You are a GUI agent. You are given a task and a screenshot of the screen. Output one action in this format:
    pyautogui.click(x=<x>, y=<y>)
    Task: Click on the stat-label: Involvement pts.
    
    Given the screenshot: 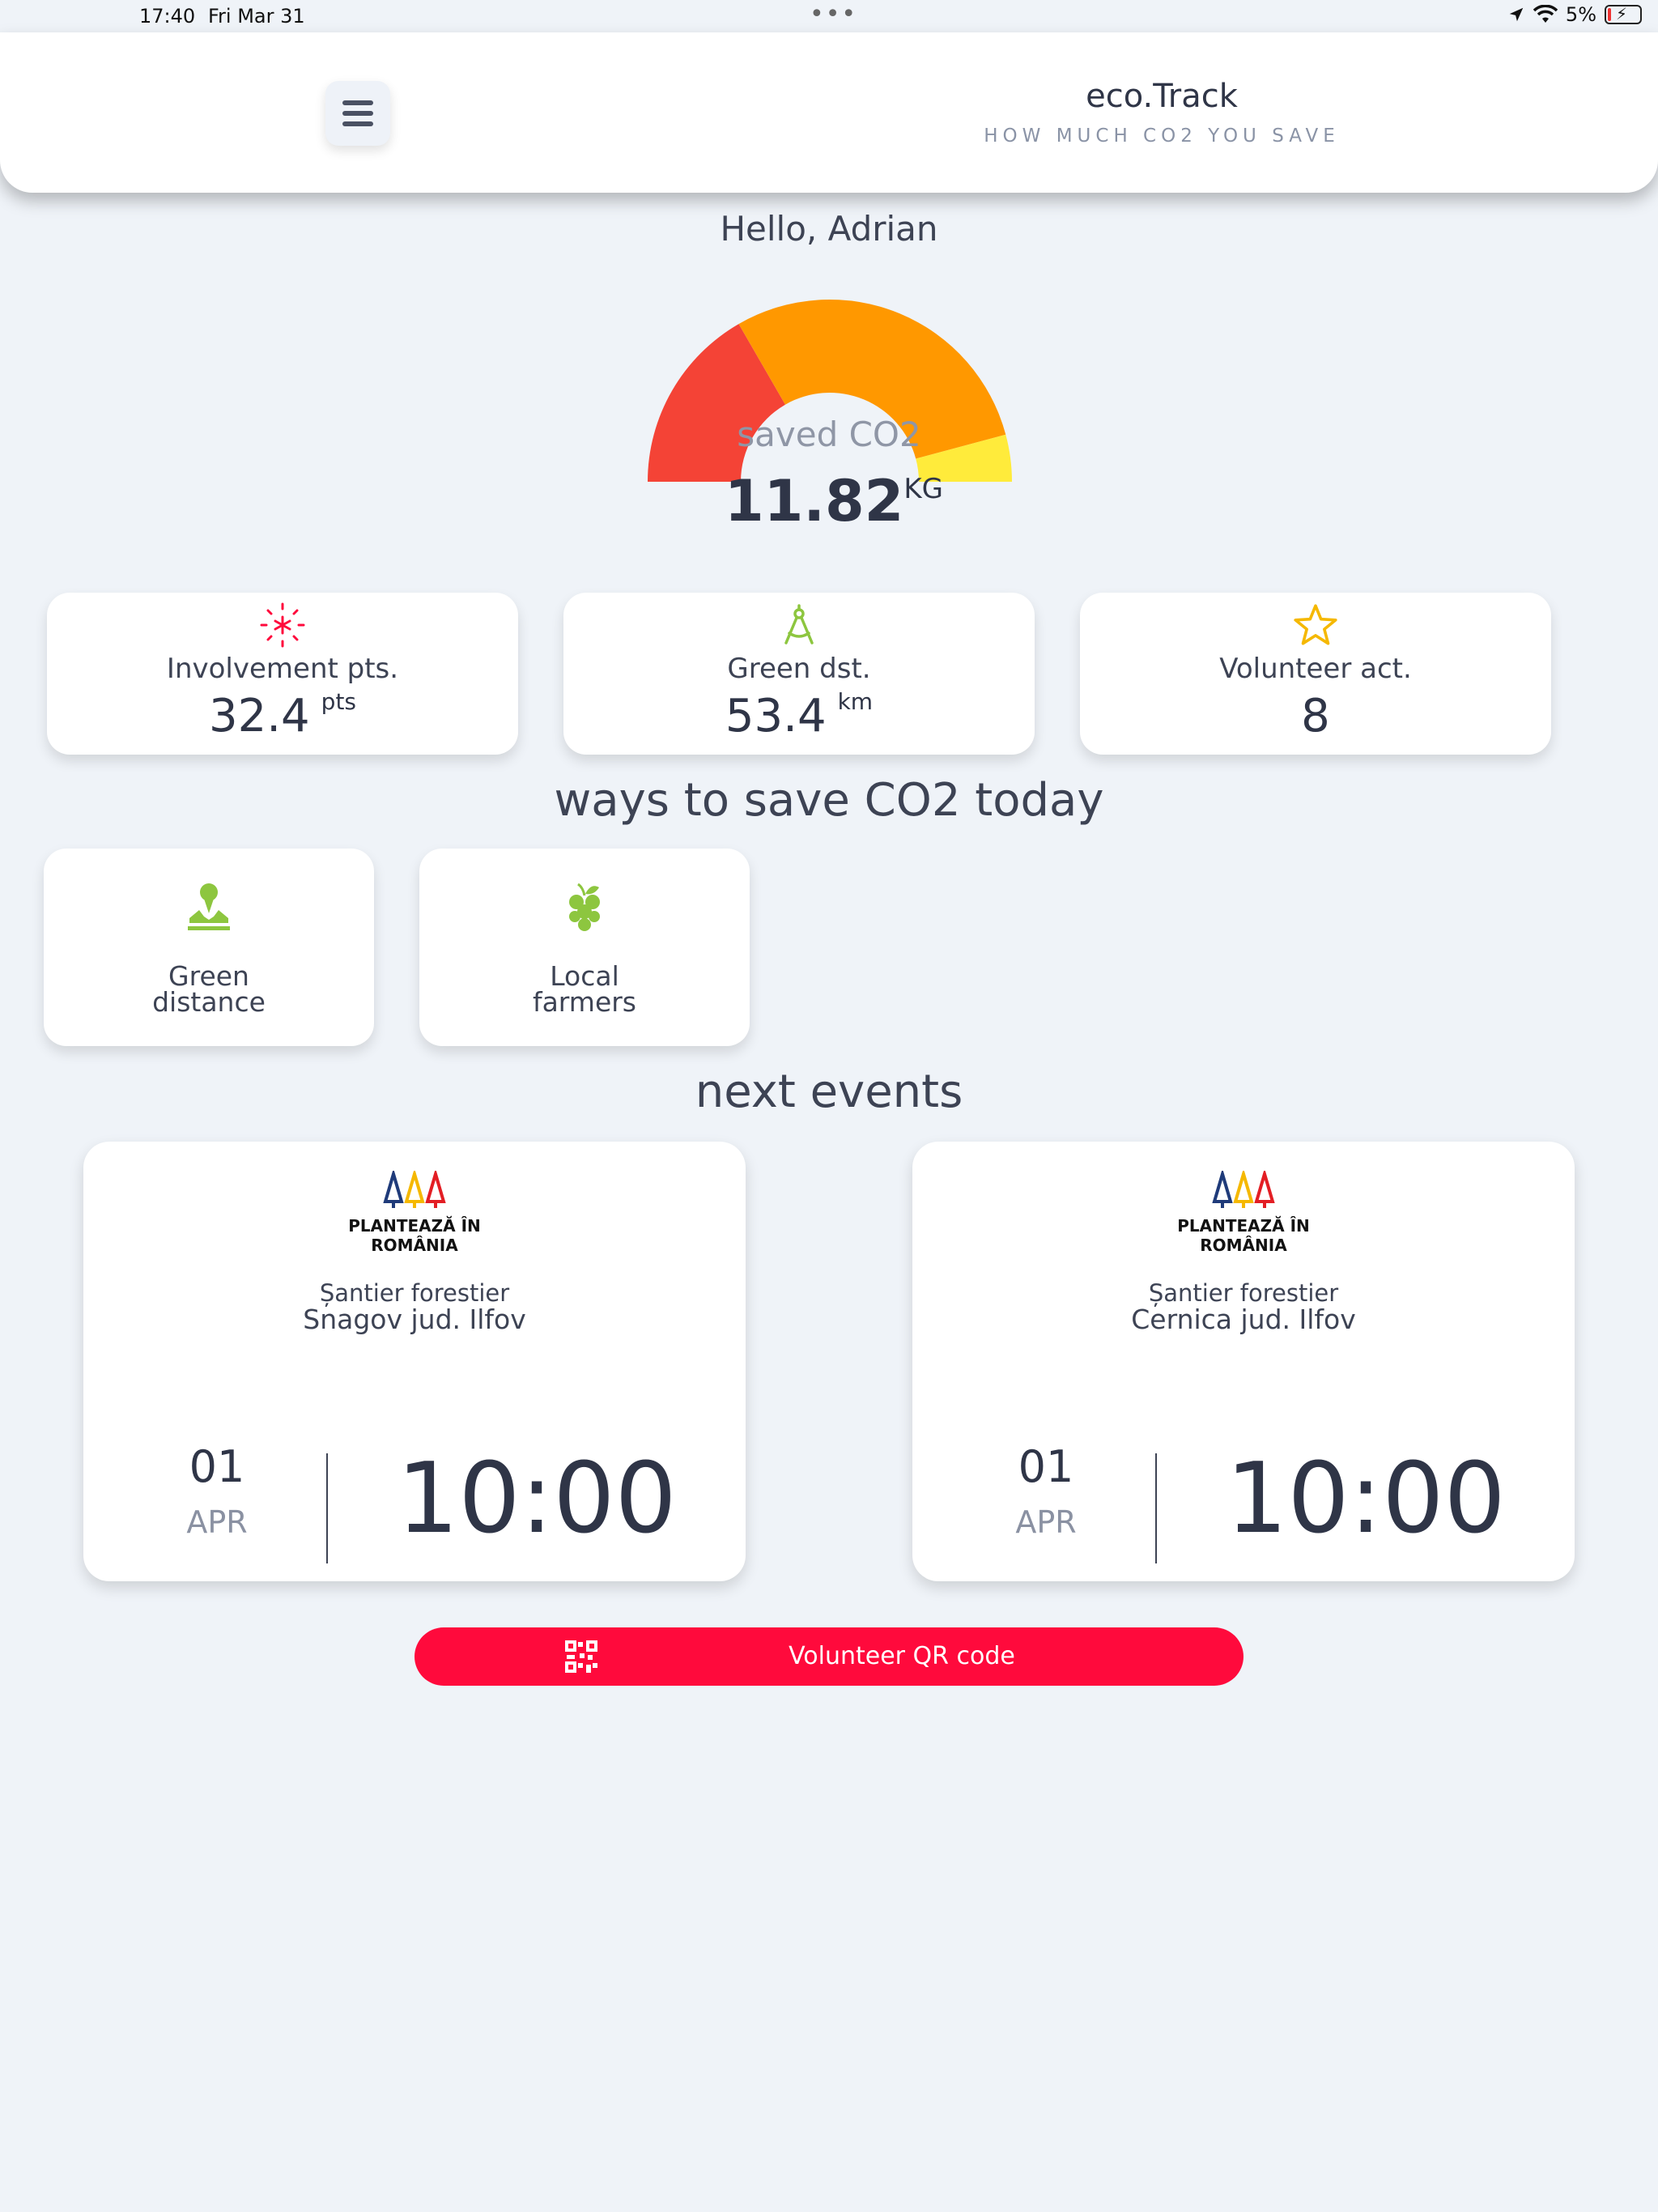 What is the action you would take?
    pyautogui.click(x=282, y=669)
    